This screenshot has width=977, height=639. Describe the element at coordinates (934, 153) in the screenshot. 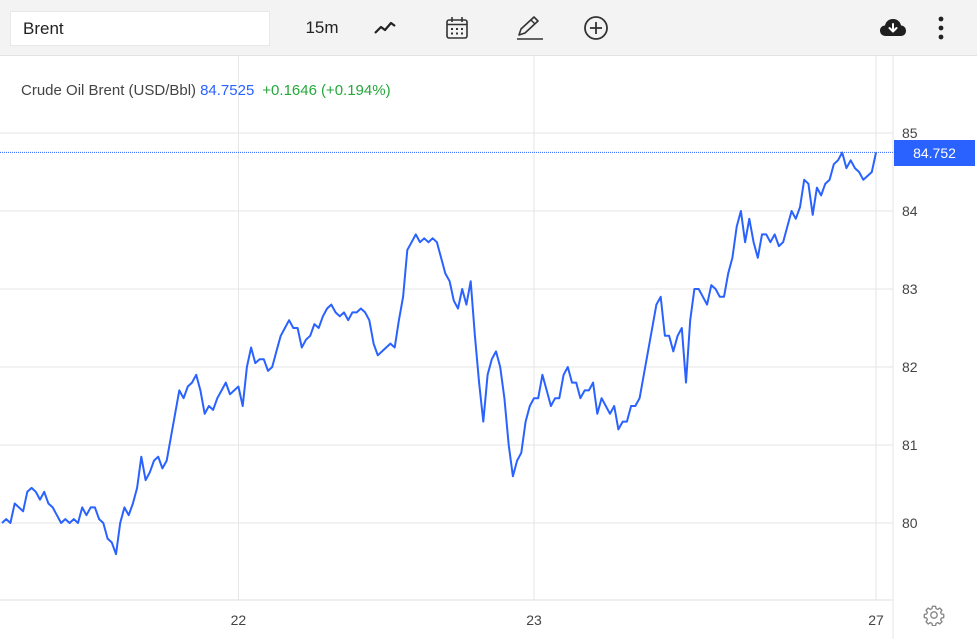

I see `last-price-tag: 84.752` at that location.